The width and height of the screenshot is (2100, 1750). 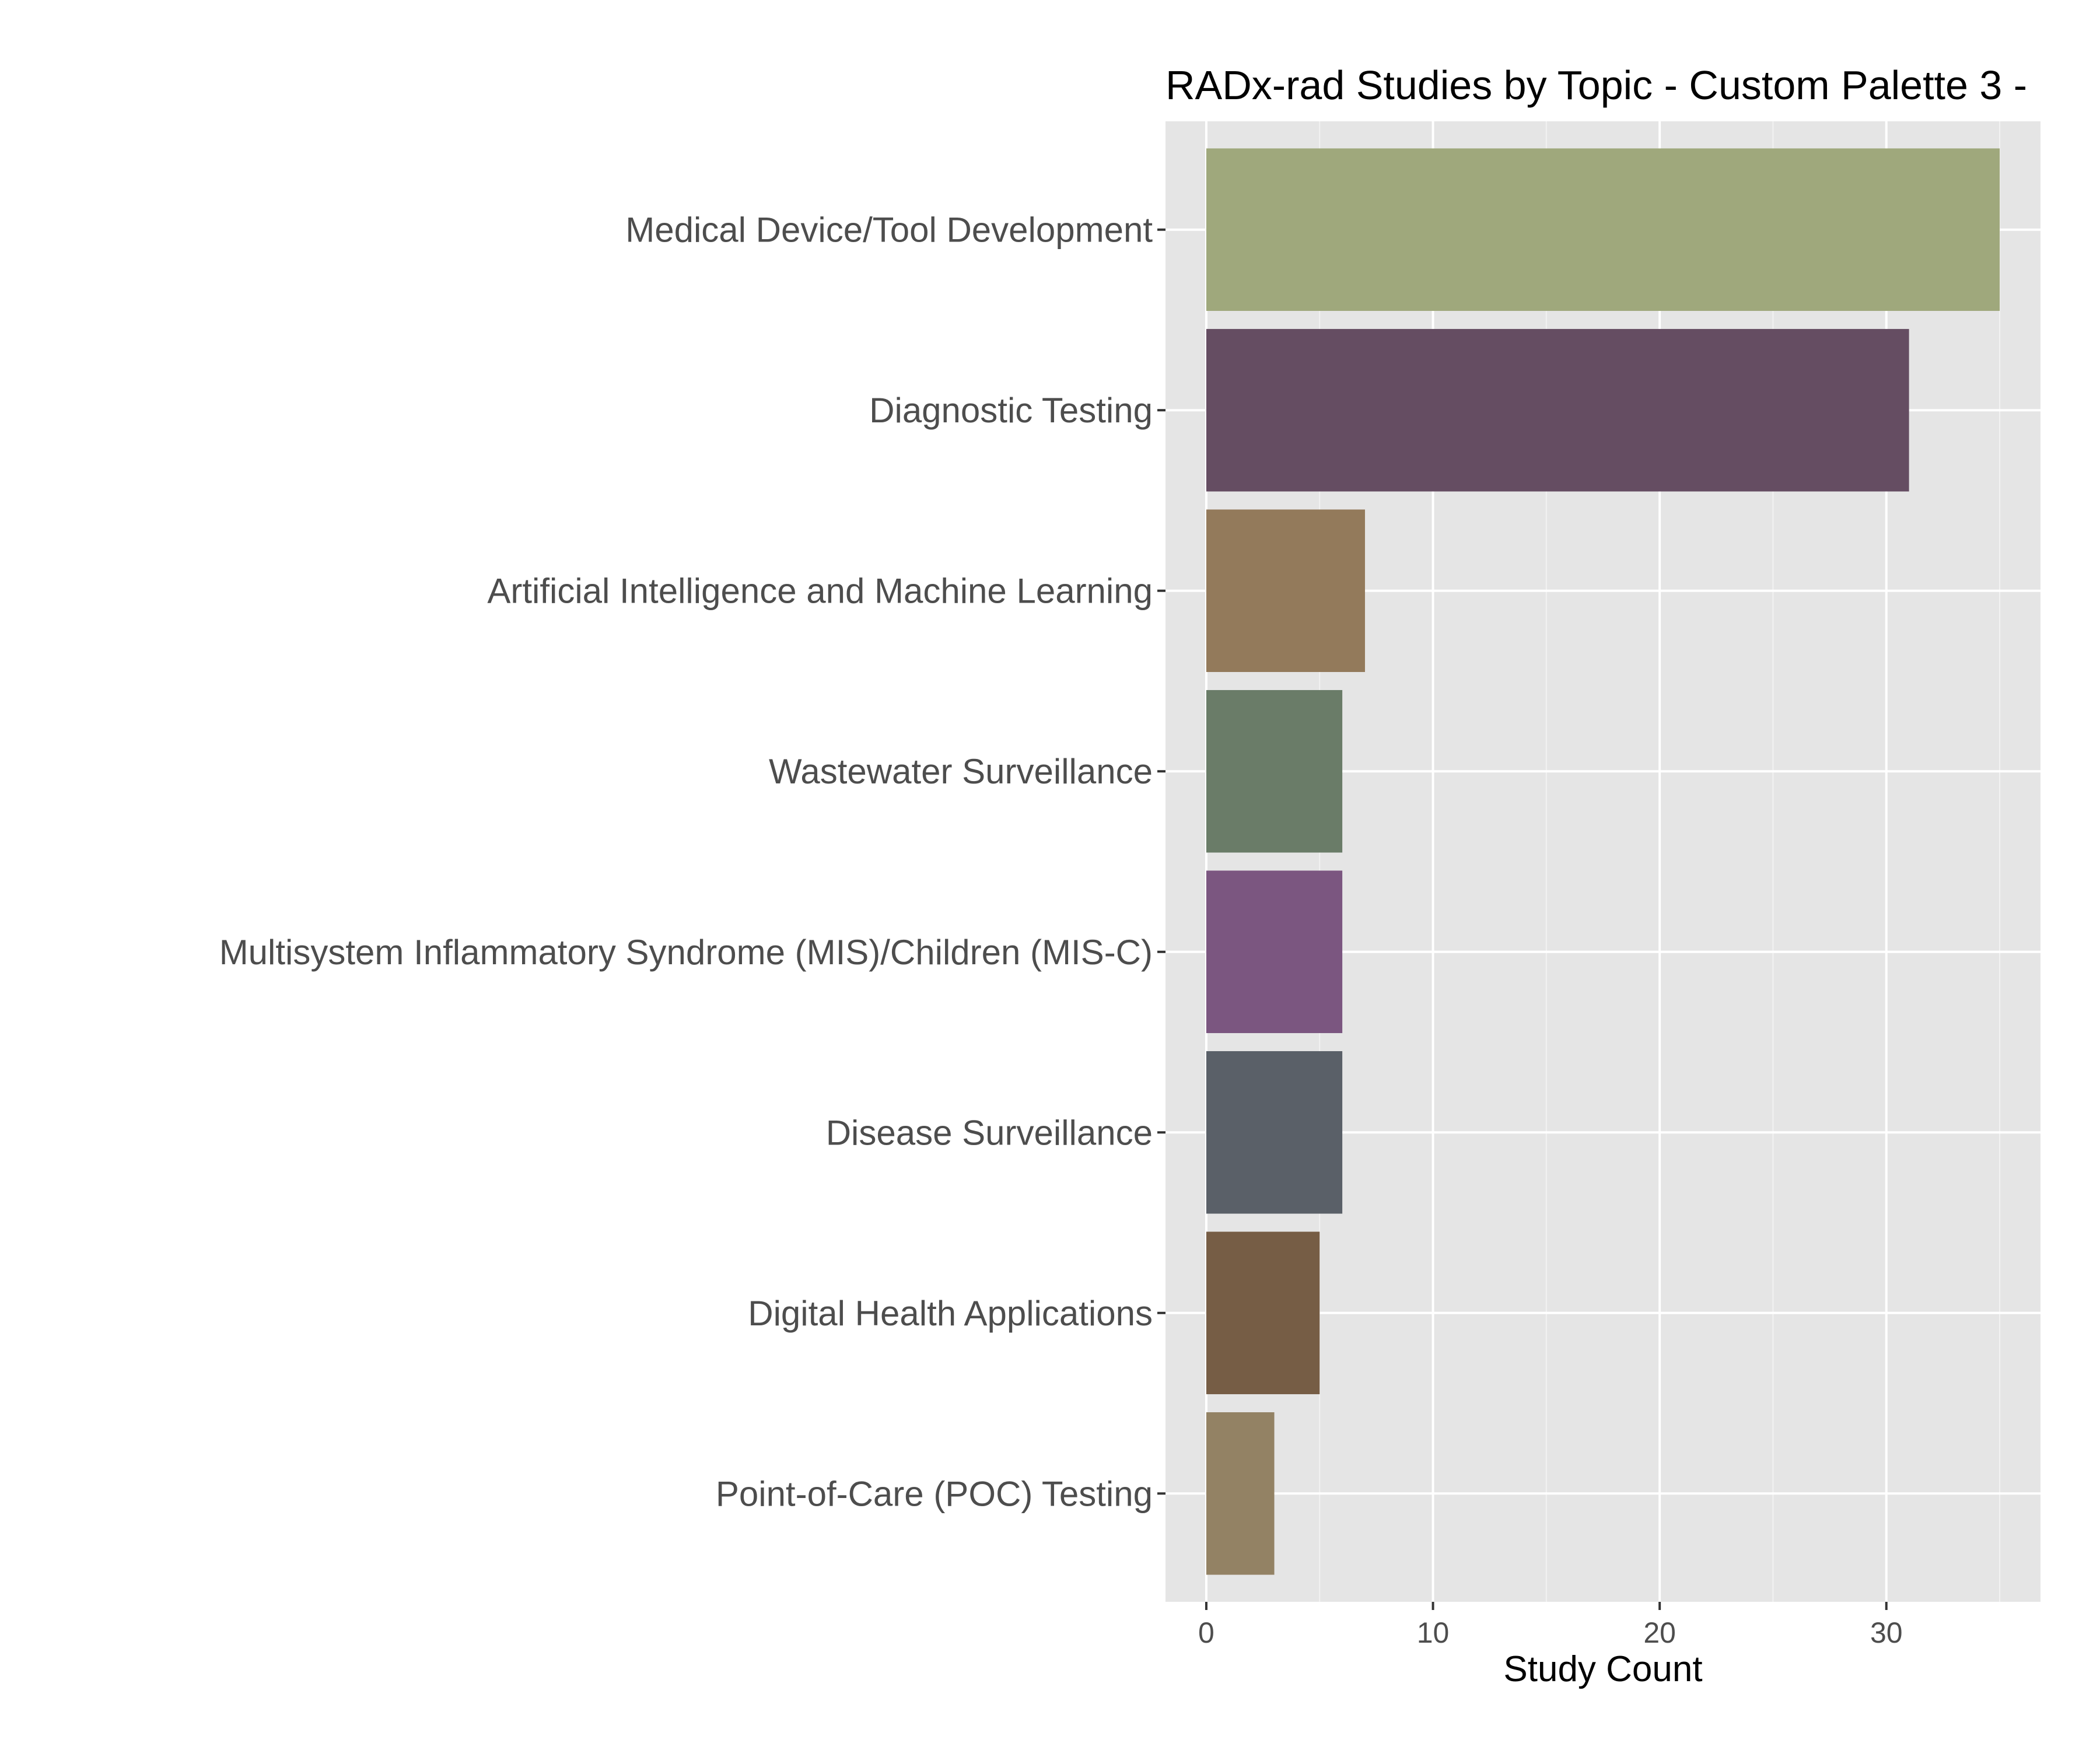 I want to click on x-tick-label: 0, so click(x=1206, y=1632).